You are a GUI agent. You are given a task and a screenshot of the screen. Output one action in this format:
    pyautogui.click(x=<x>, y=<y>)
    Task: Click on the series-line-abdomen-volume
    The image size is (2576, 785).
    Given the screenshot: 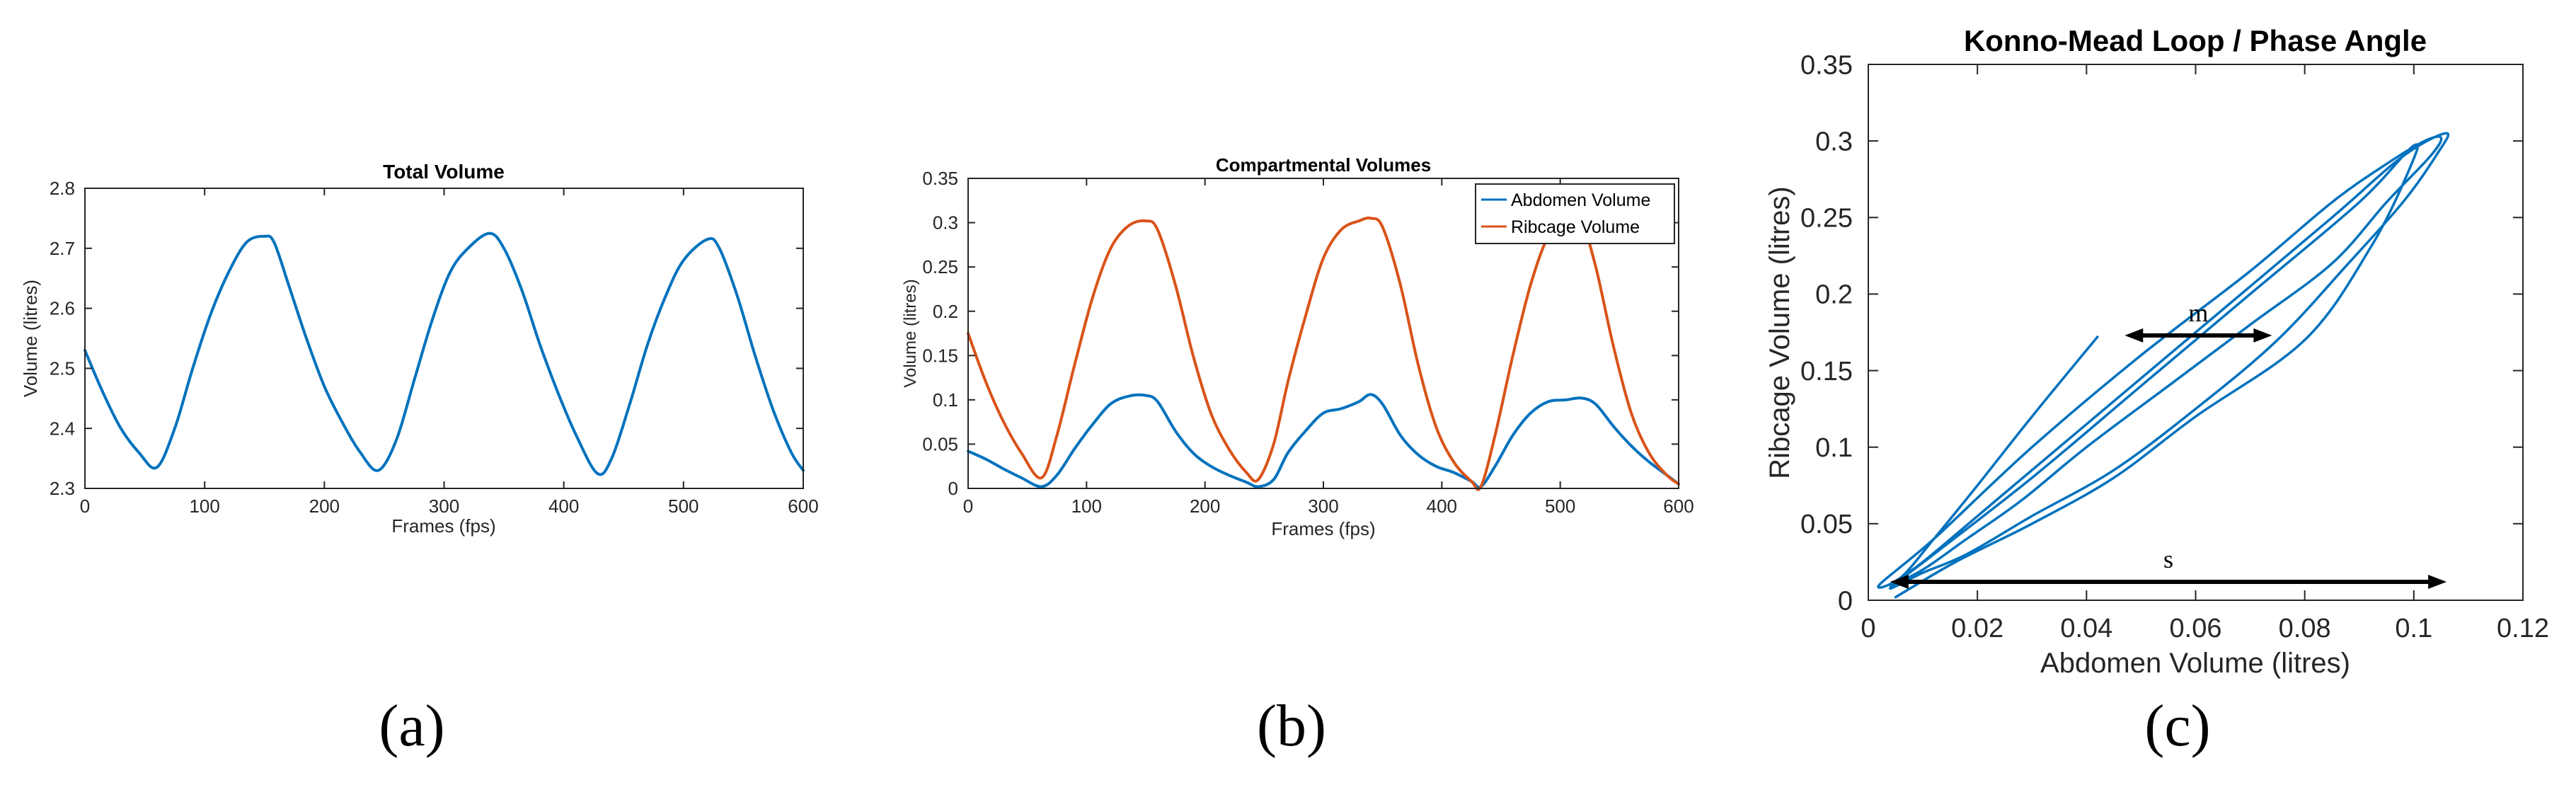 What is the action you would take?
    pyautogui.click(x=1324, y=441)
    